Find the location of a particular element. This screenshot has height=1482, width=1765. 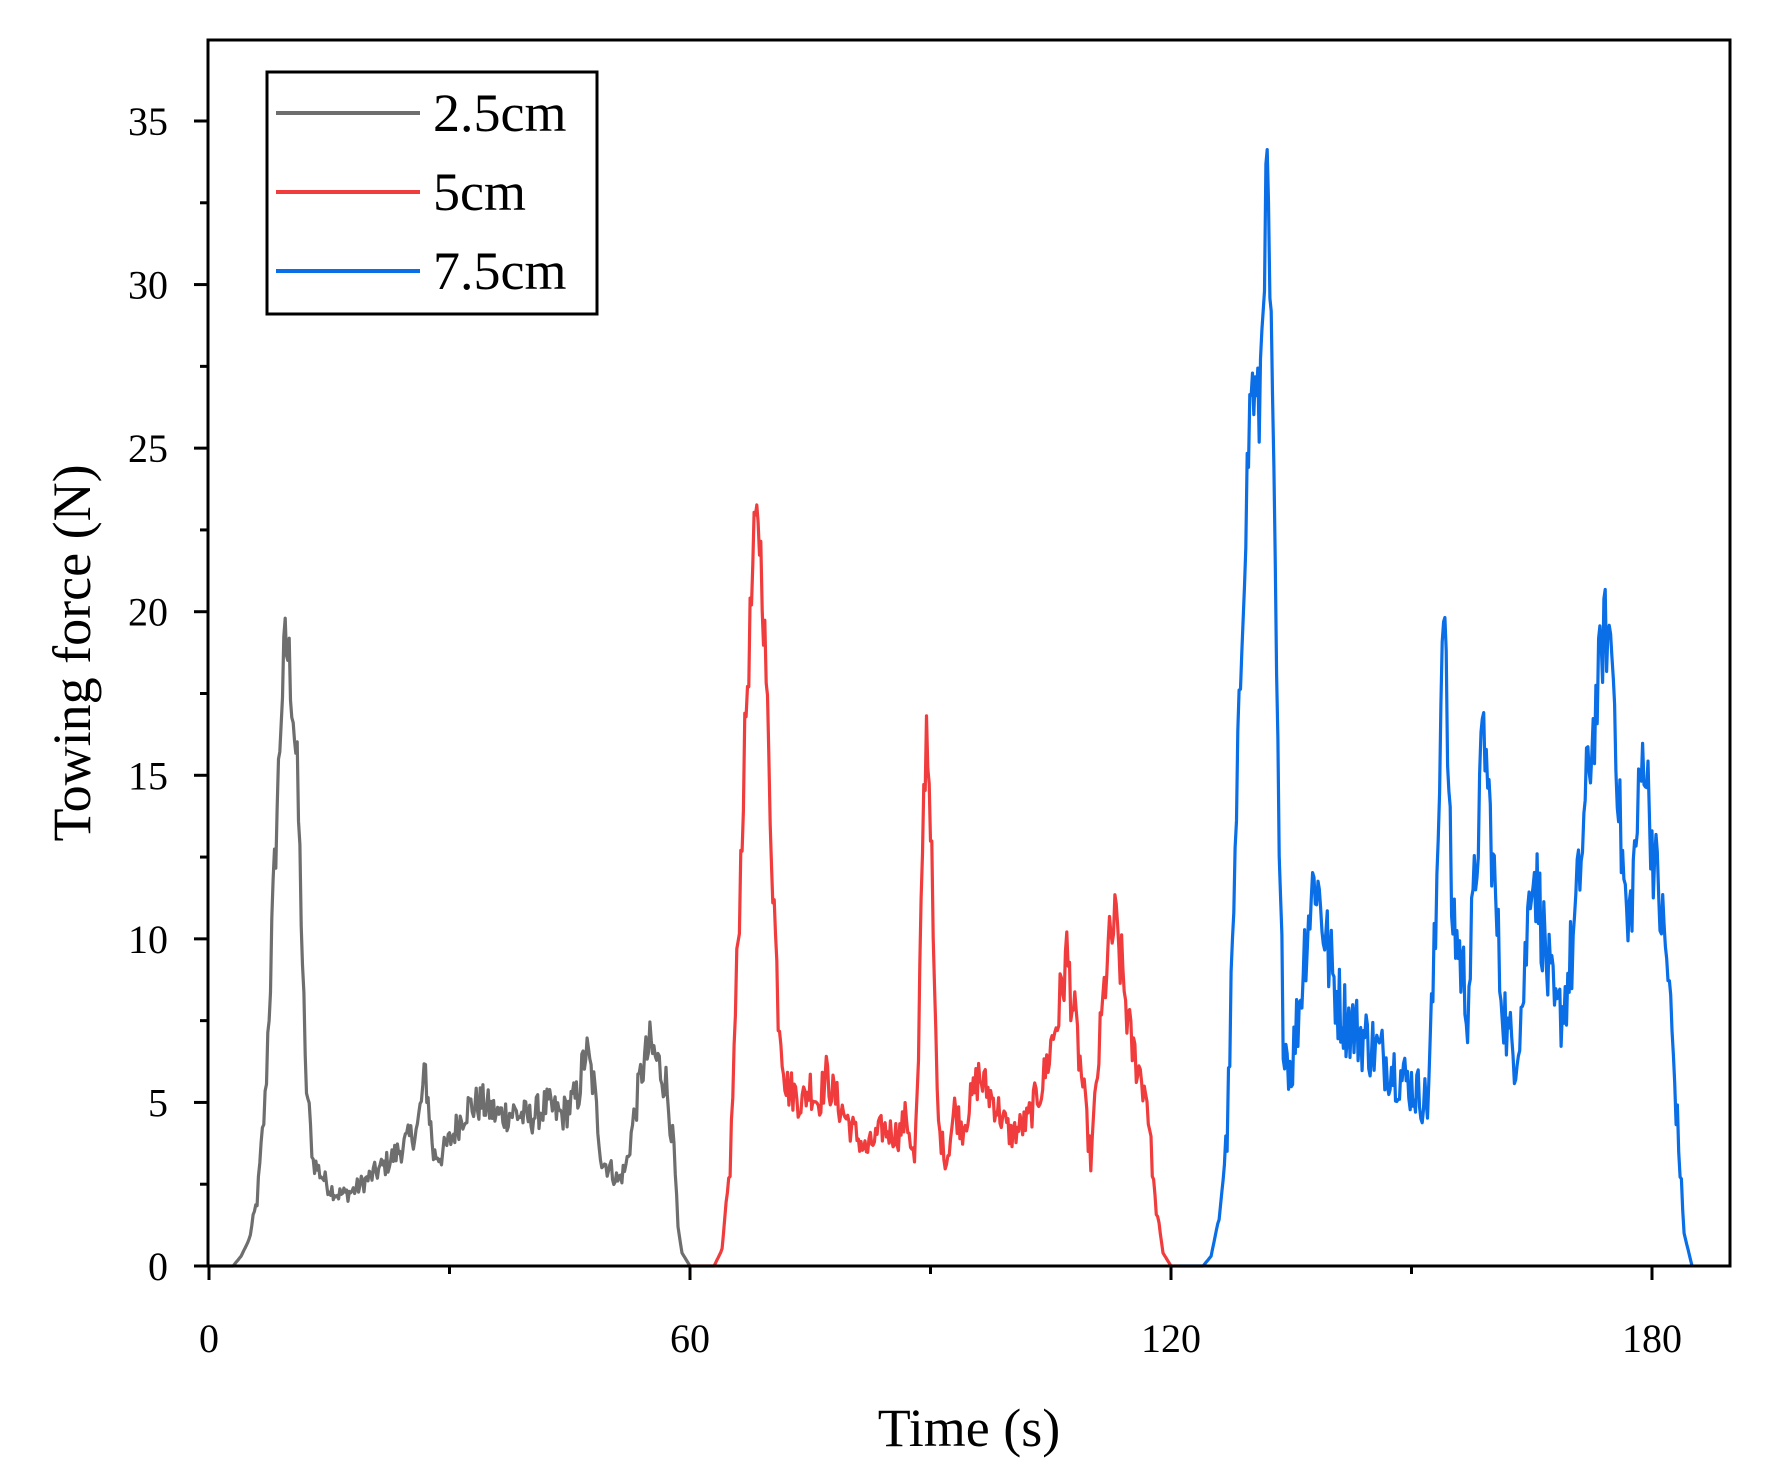

series-line-2.5cm is located at coordinates (450, 942).